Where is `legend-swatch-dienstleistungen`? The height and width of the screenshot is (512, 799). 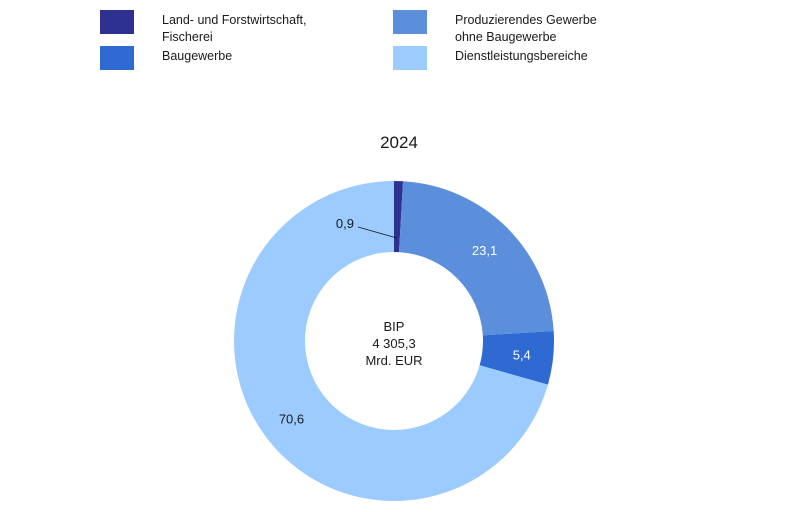 legend-swatch-dienstleistungen is located at coordinates (410, 58).